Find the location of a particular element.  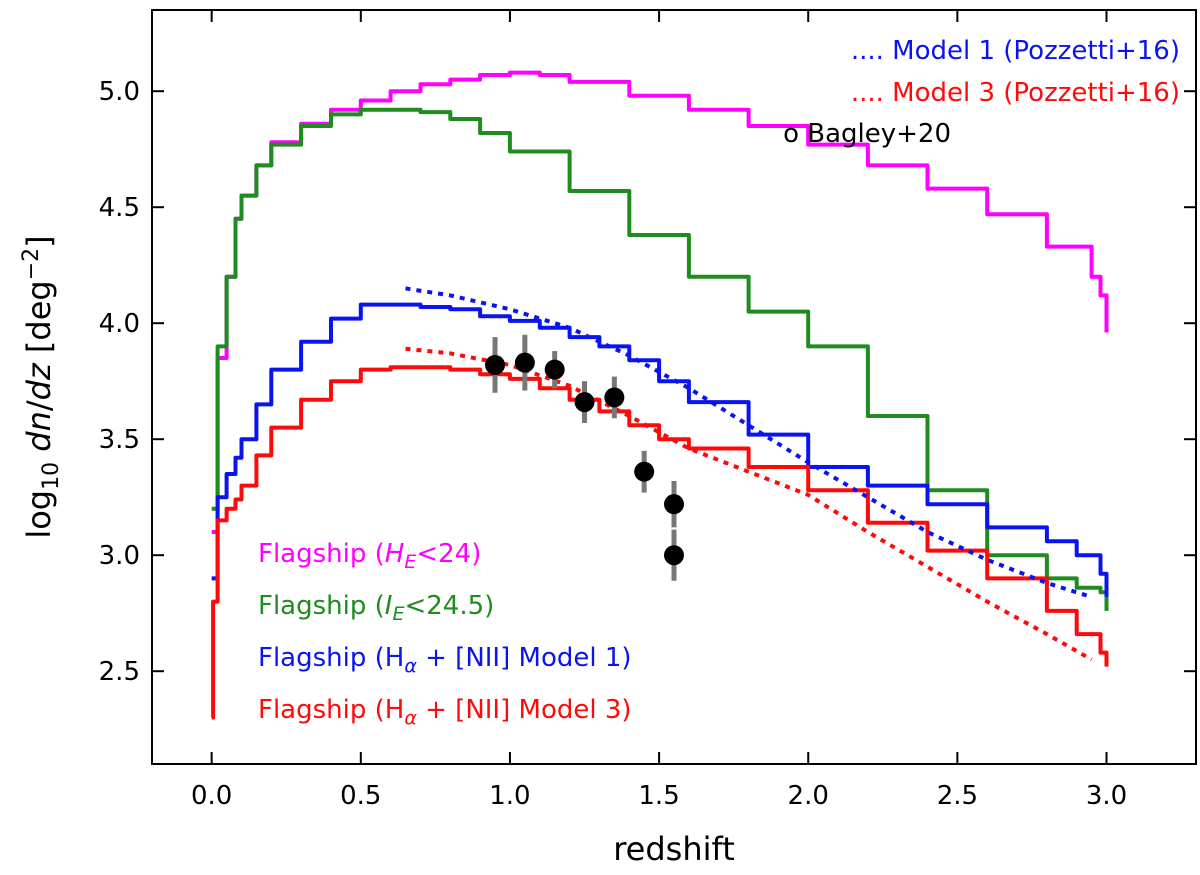

legend-label-model3: Model 3 (Pozzetti+16) is located at coordinates (1036, 93).